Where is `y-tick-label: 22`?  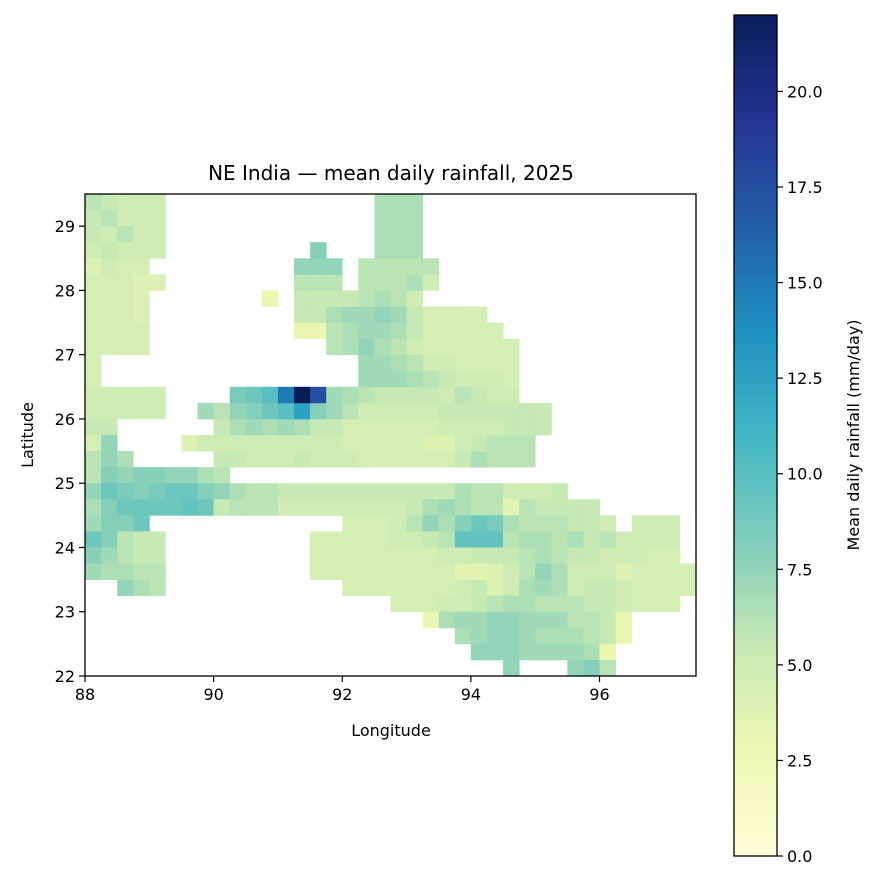 y-tick-label: 22 is located at coordinates (65, 676).